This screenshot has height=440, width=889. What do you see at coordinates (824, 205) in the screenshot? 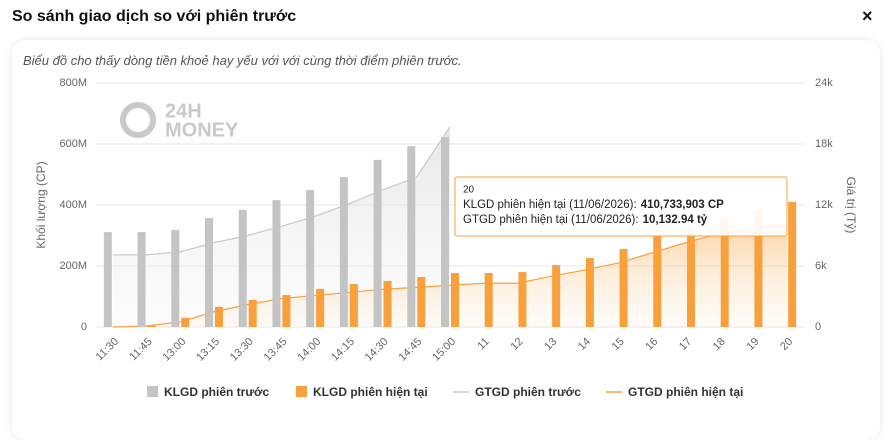
I see `y2-tick-label: 12k` at bounding box center [824, 205].